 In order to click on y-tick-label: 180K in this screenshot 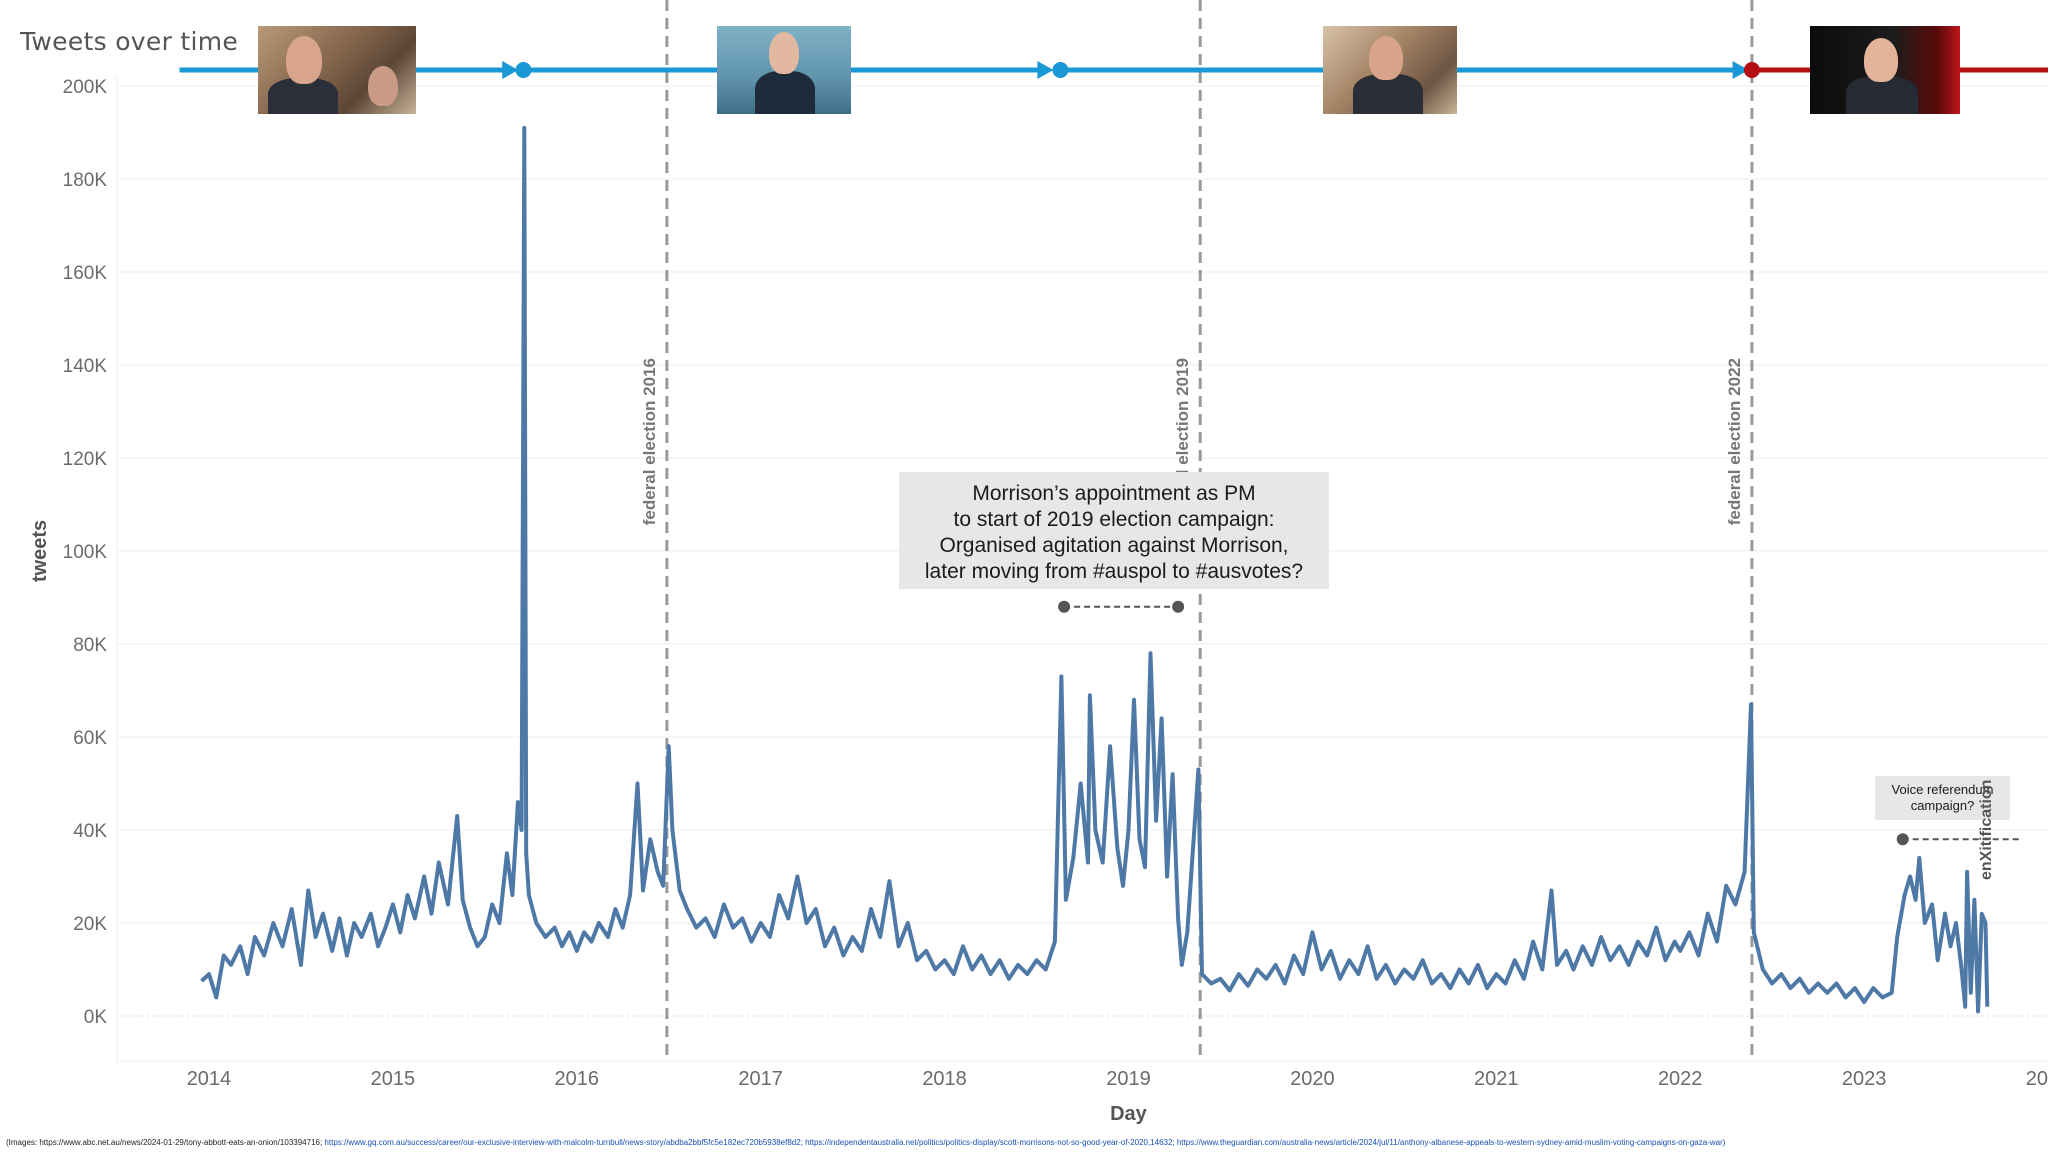, I will do `click(85, 180)`.